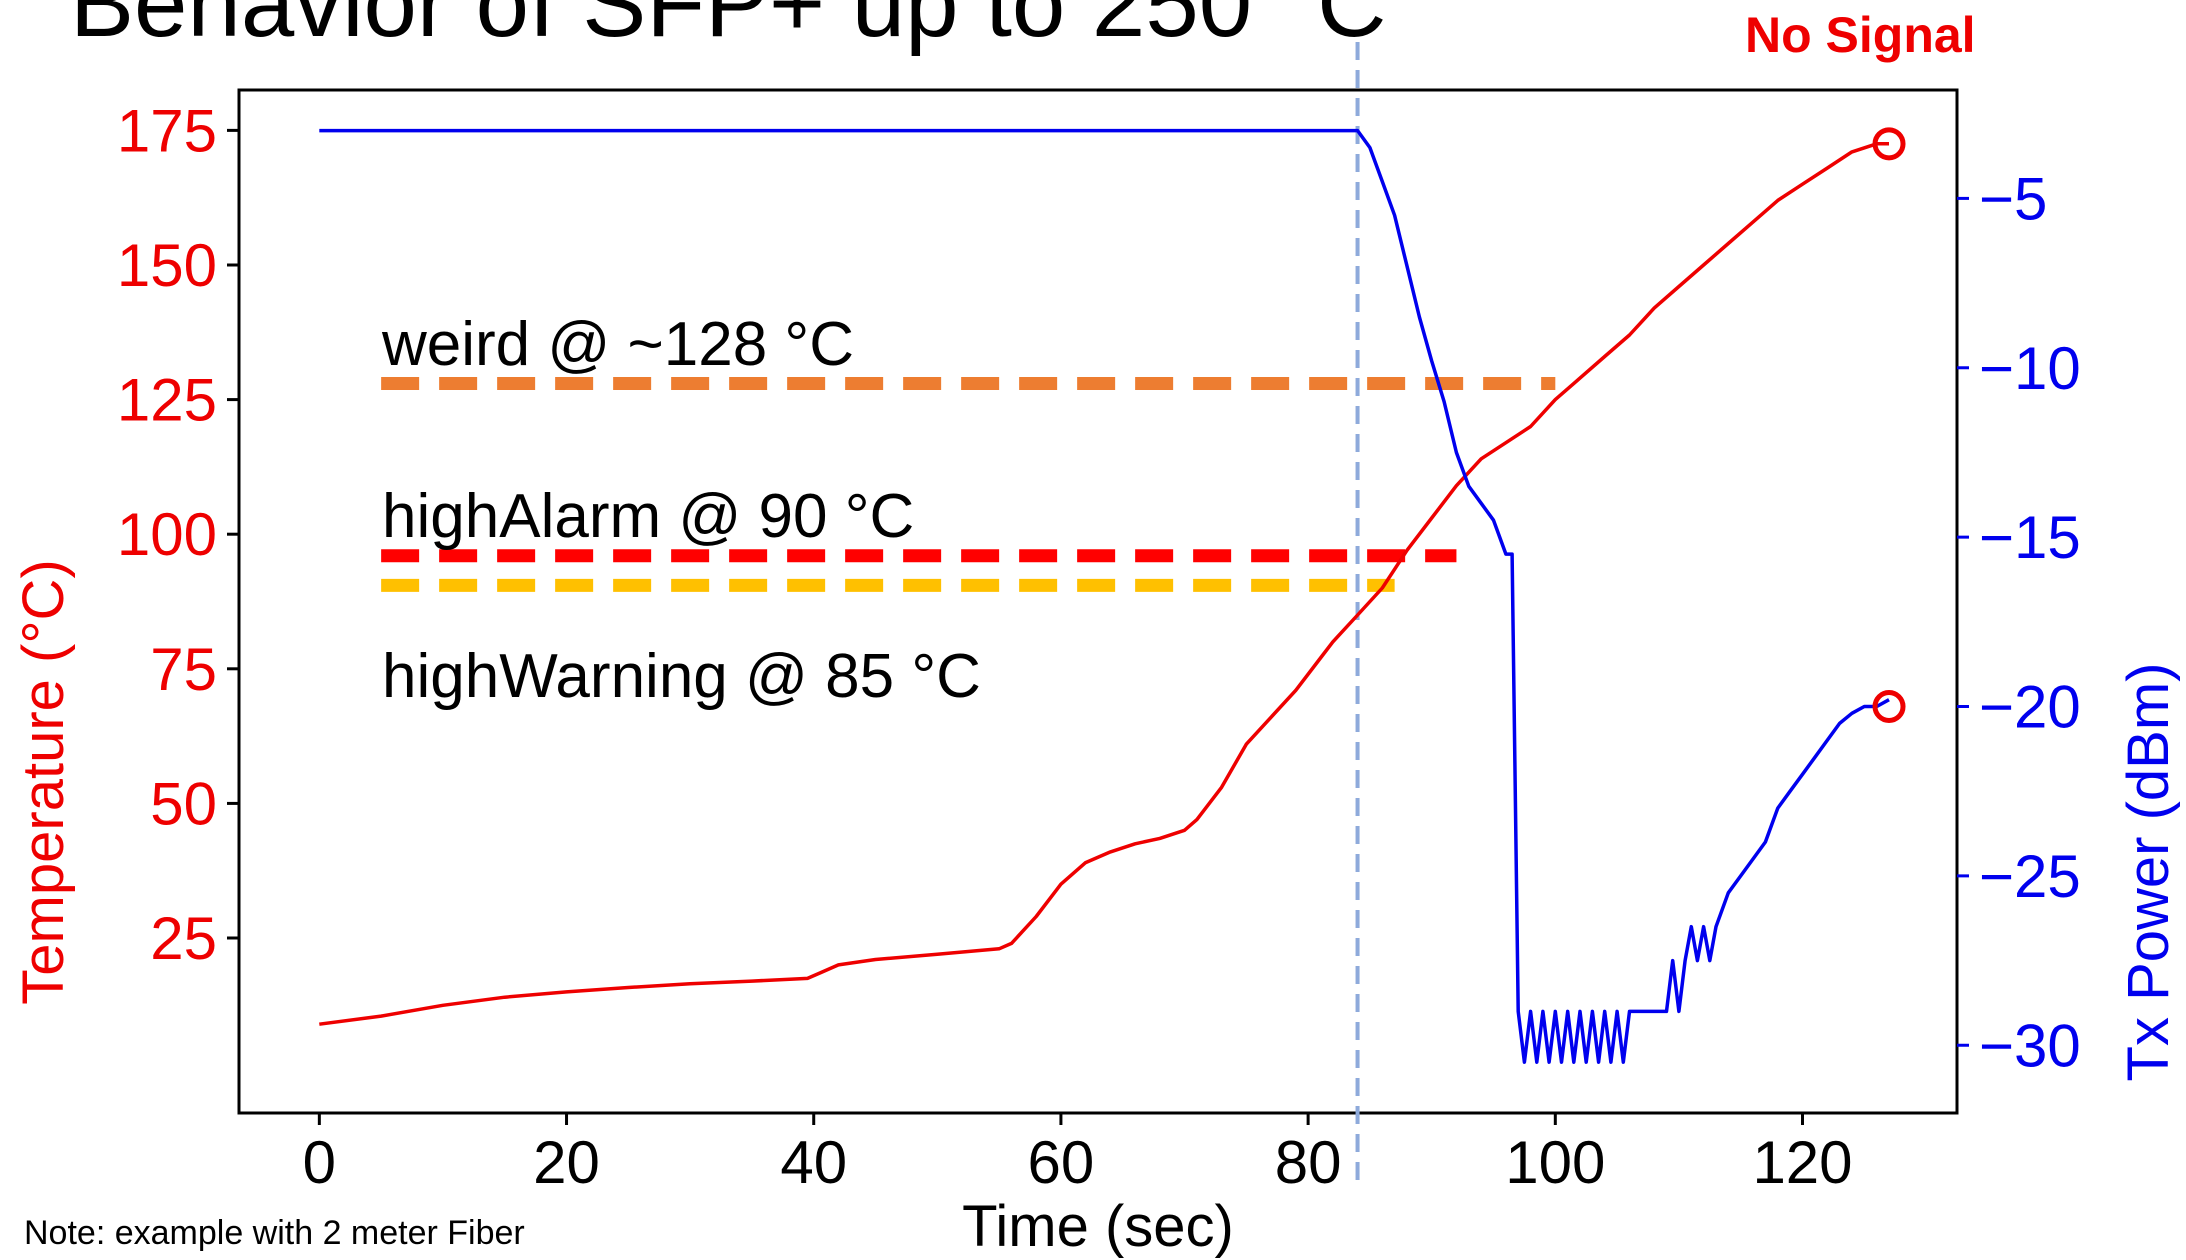 The height and width of the screenshot is (1260, 2186). Describe the element at coordinates (167, 130) in the screenshot. I see `y-tick-label-175: 175` at that location.